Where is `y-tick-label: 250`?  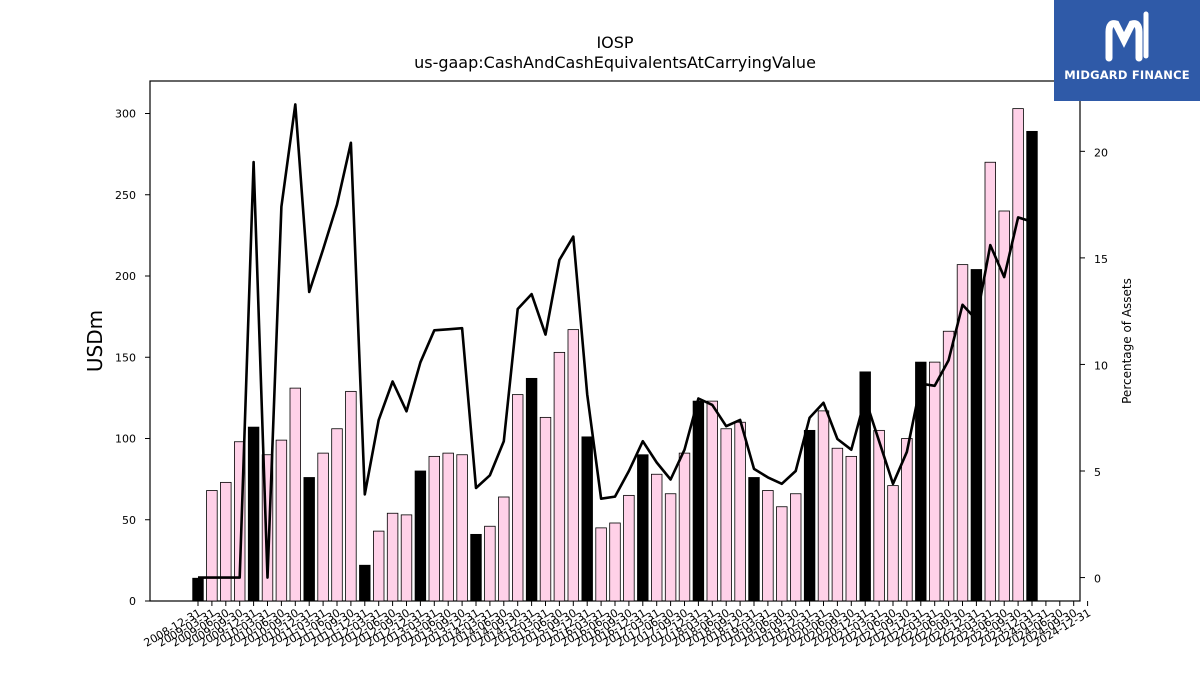 y-tick-label: 250 is located at coordinates (125, 195).